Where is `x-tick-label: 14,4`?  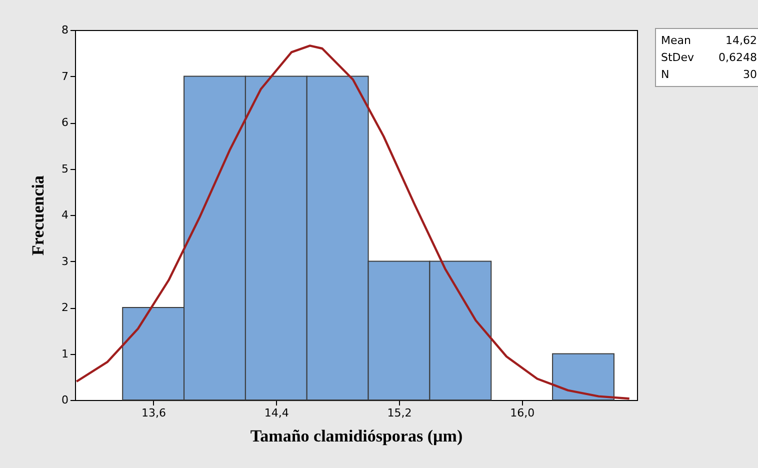 x-tick-label: 14,4 is located at coordinates (276, 413).